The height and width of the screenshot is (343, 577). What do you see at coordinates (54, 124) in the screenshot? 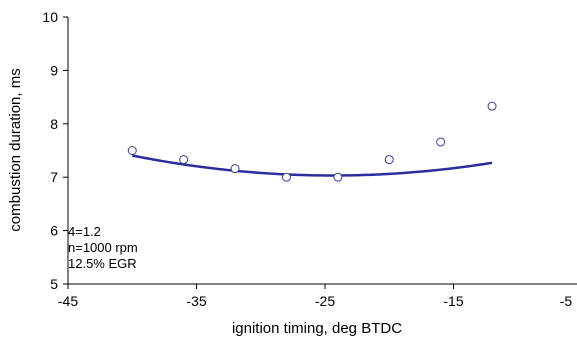
I see `y-tick-label: 8` at bounding box center [54, 124].